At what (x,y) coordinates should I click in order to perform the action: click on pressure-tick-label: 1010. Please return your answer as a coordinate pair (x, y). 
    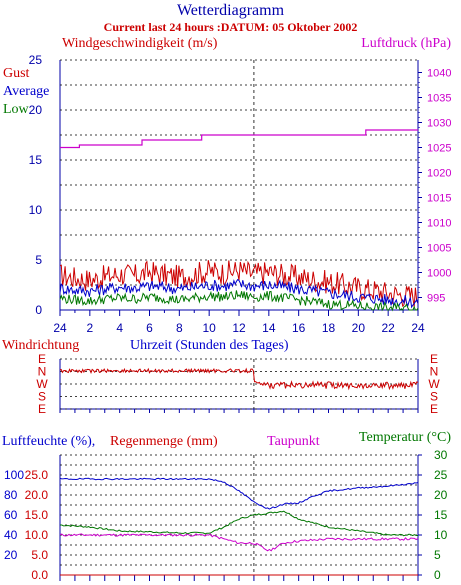
    Looking at the image, I should click on (439, 224).